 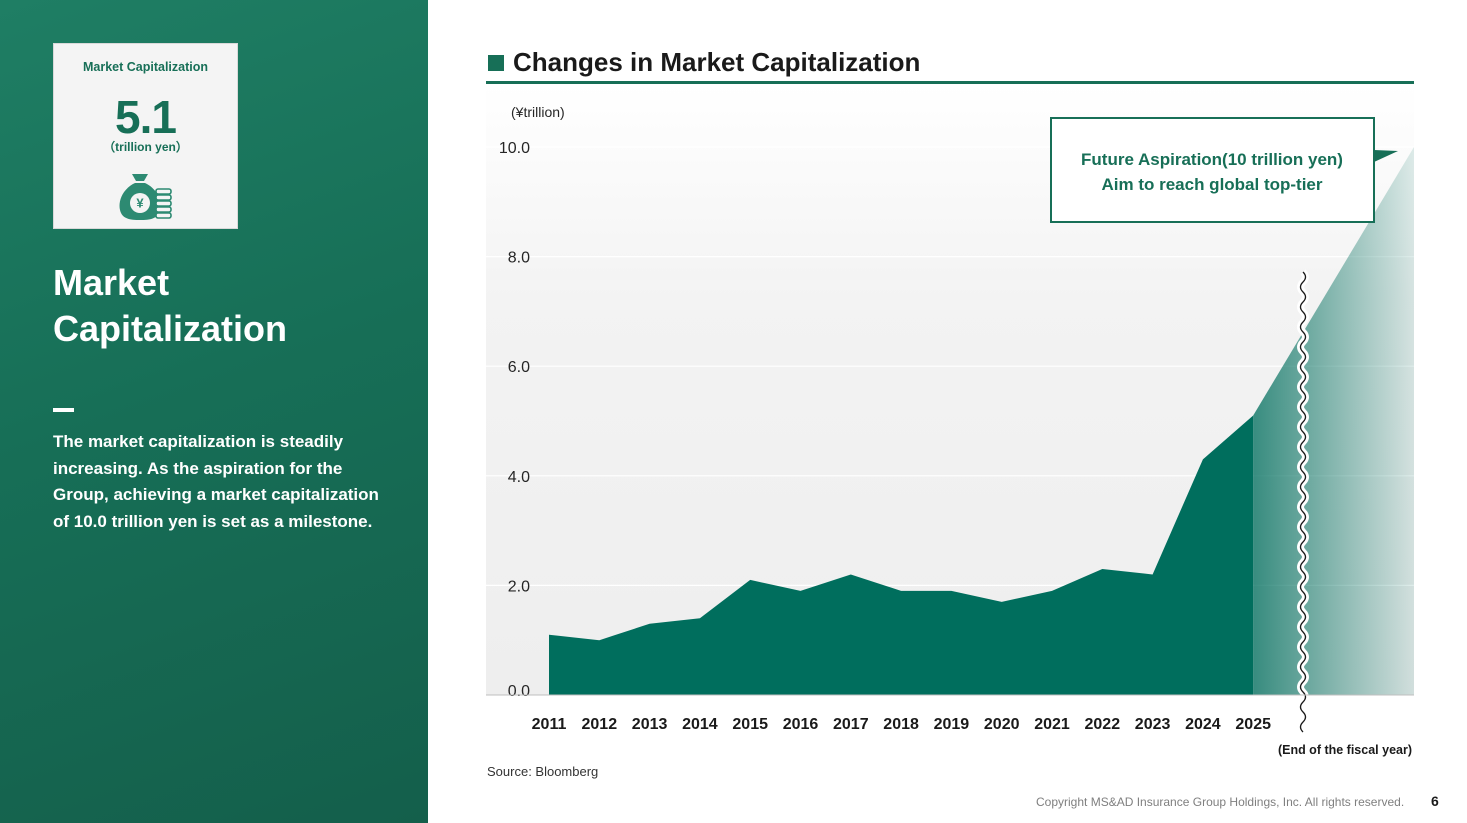 What do you see at coordinates (1203, 724) in the screenshot?
I see `x-tick-label: 2024` at bounding box center [1203, 724].